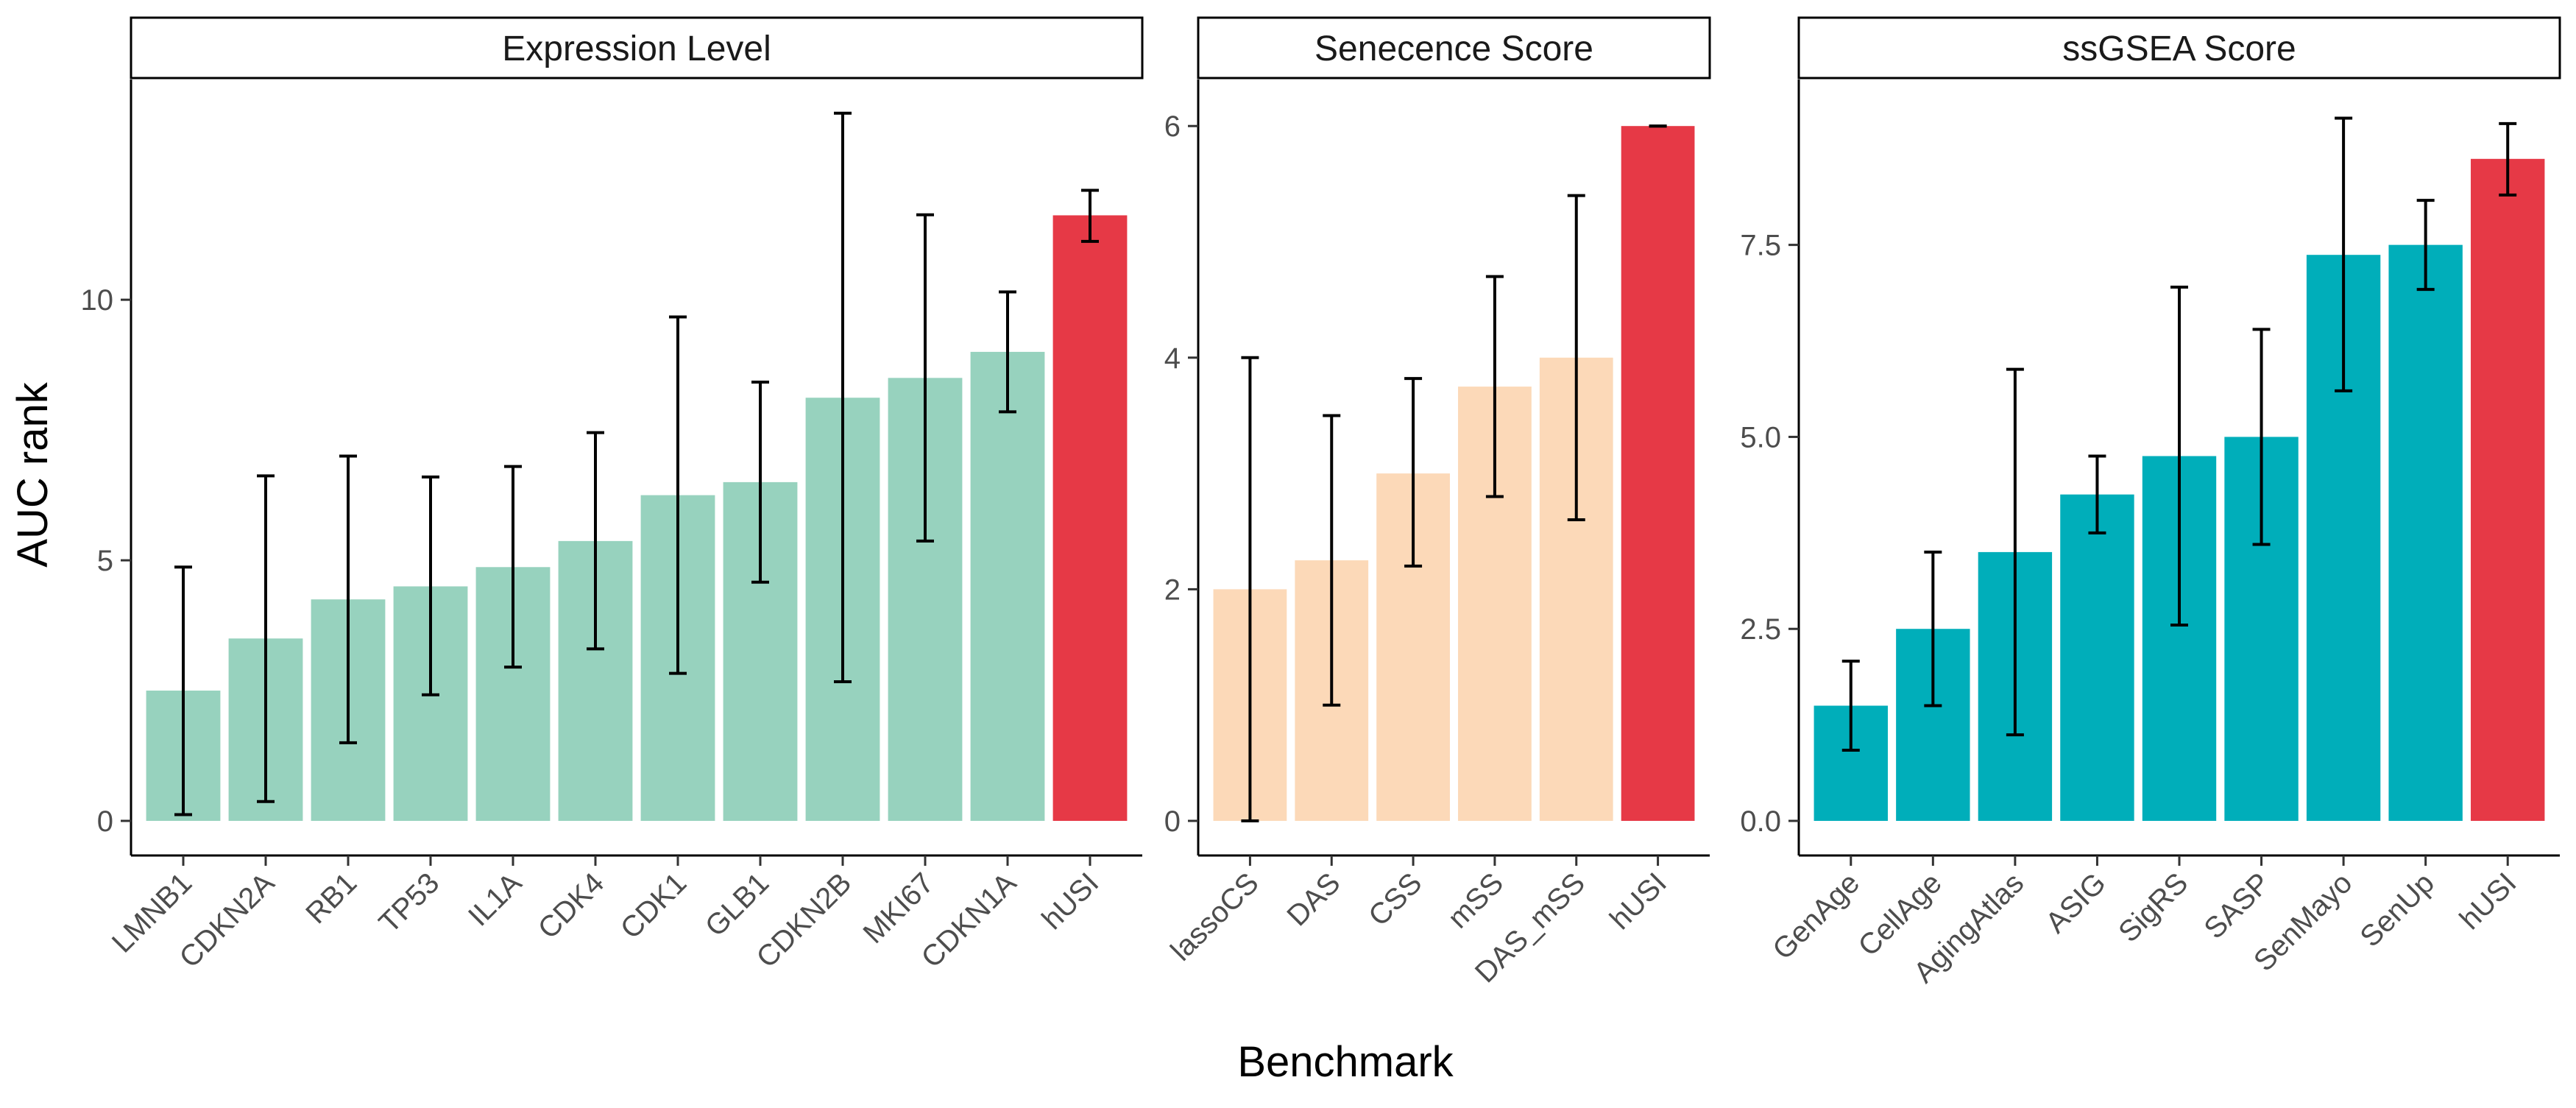  What do you see at coordinates (1172, 358) in the screenshot?
I see `y-tick-label: 4` at bounding box center [1172, 358].